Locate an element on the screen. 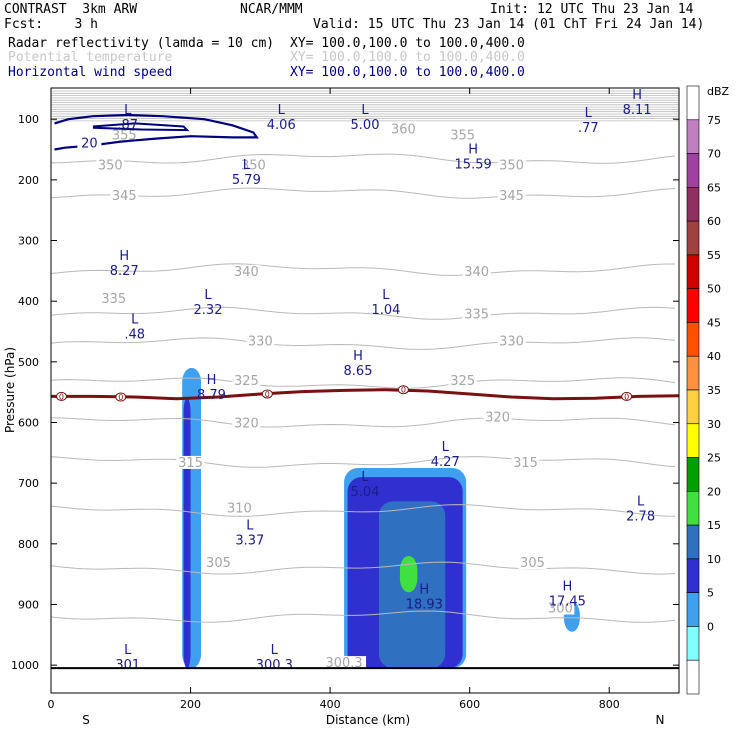 This screenshot has height=740, width=740. extremum-value: 18.93 is located at coordinates (424, 604).